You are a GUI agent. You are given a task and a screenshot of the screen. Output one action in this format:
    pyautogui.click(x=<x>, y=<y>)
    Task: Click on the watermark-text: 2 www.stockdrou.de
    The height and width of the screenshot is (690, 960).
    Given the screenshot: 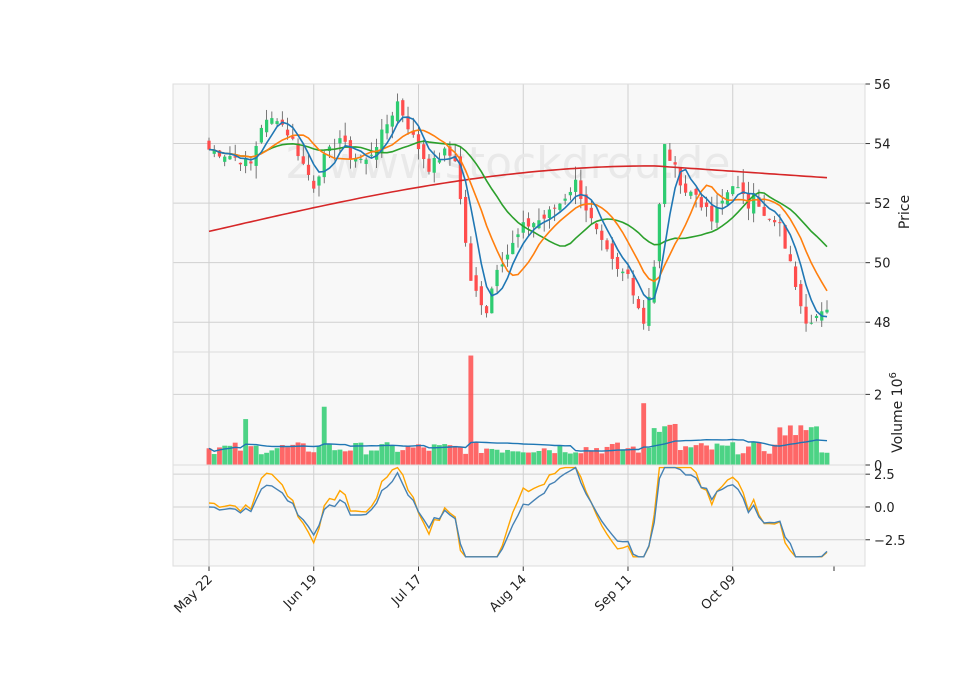 What is the action you would take?
    pyautogui.click(x=508, y=163)
    